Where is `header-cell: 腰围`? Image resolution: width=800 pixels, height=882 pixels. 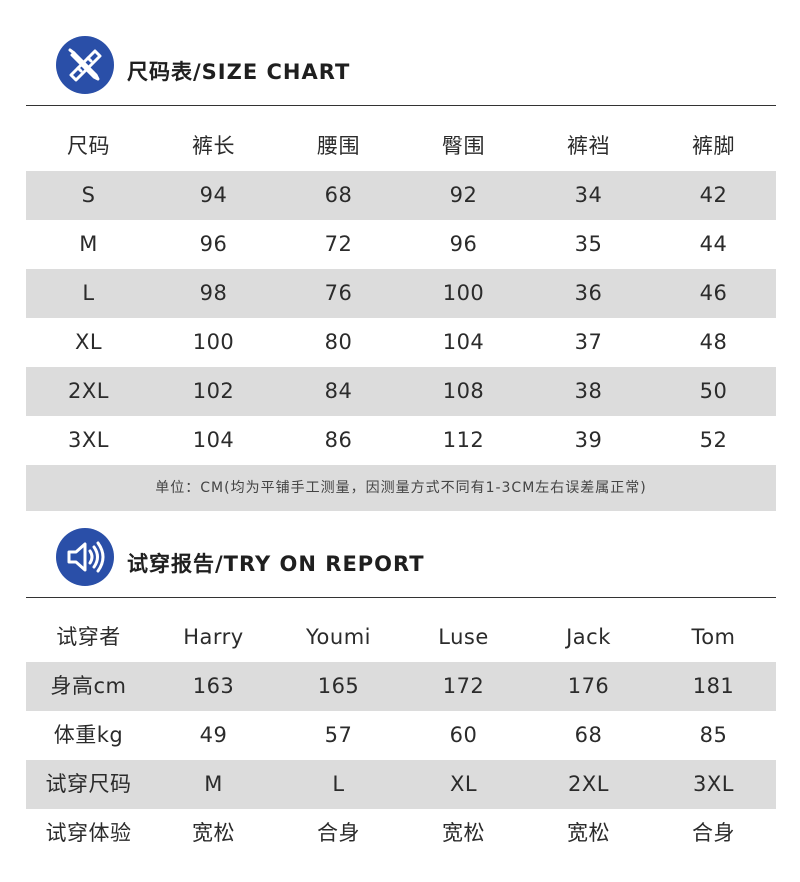
header-cell: 腰围 is located at coordinates (338, 146).